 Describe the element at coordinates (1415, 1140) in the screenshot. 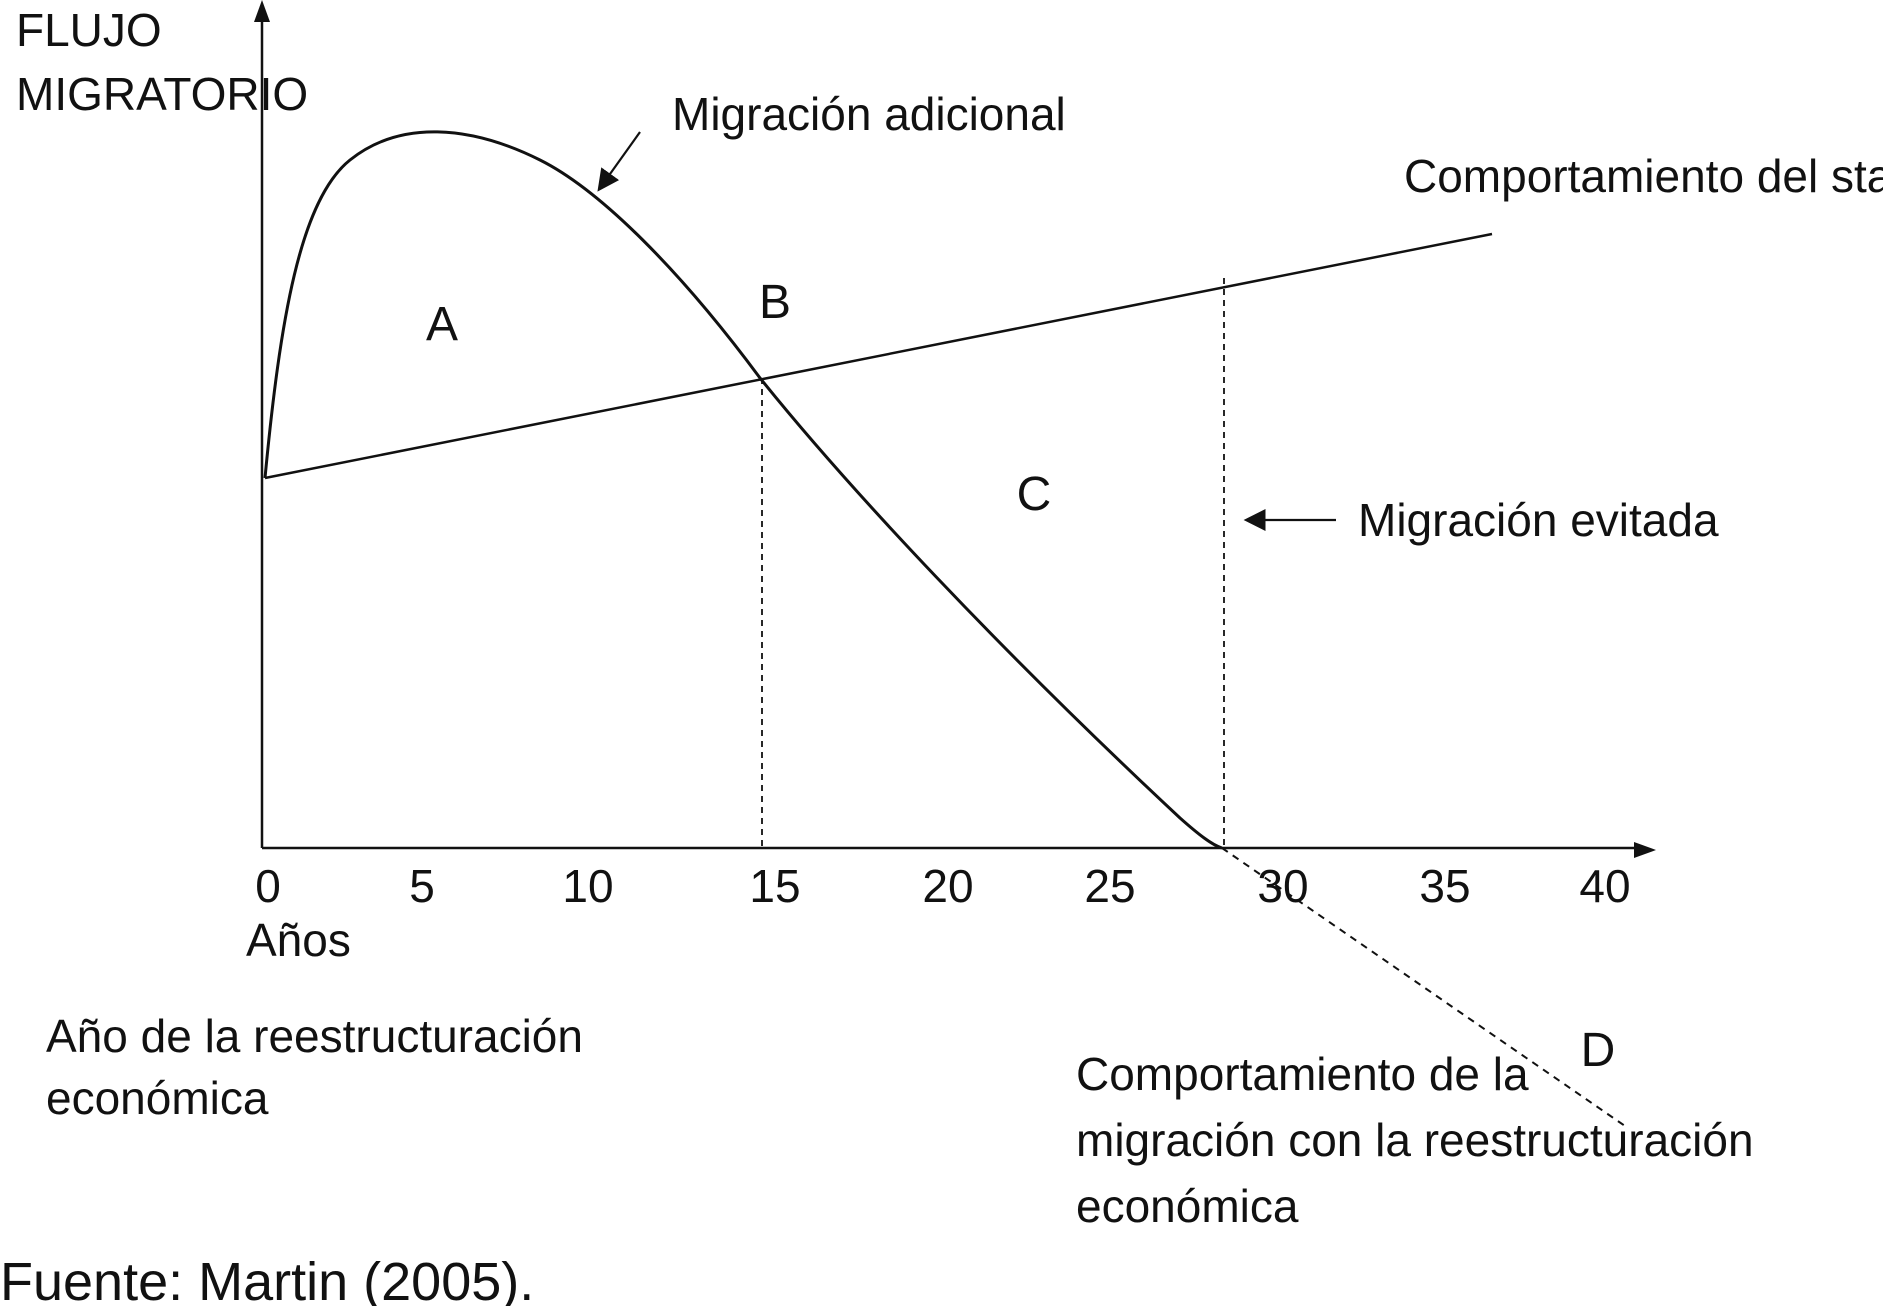

I see `restructuring-behavior-label-line2: migración con la reestructuración` at that location.